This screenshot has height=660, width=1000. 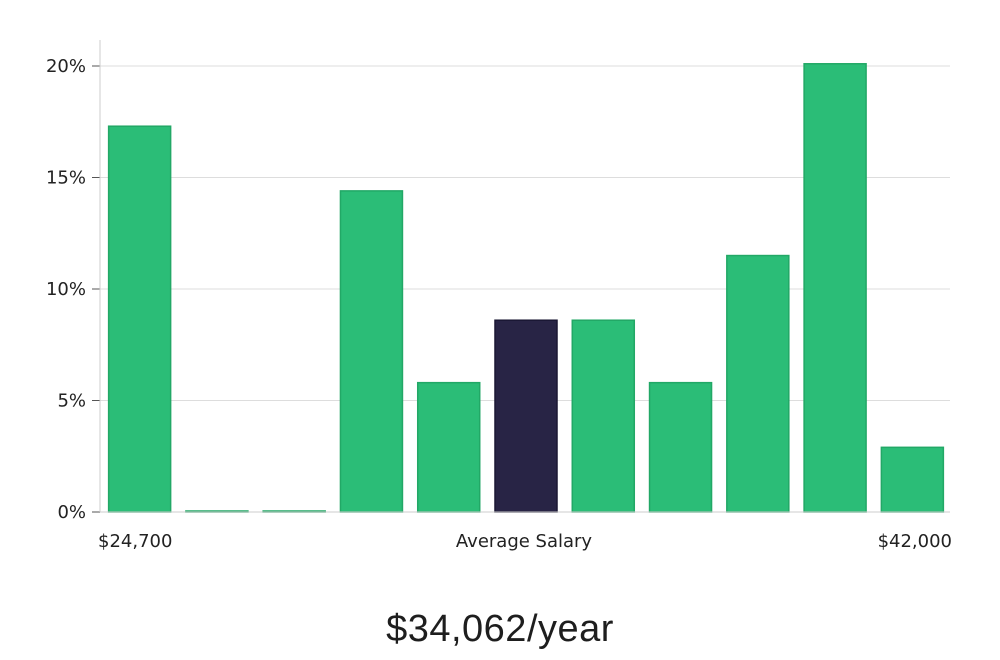 I want to click on average-salary-value: $34,062/year, so click(x=500, y=629).